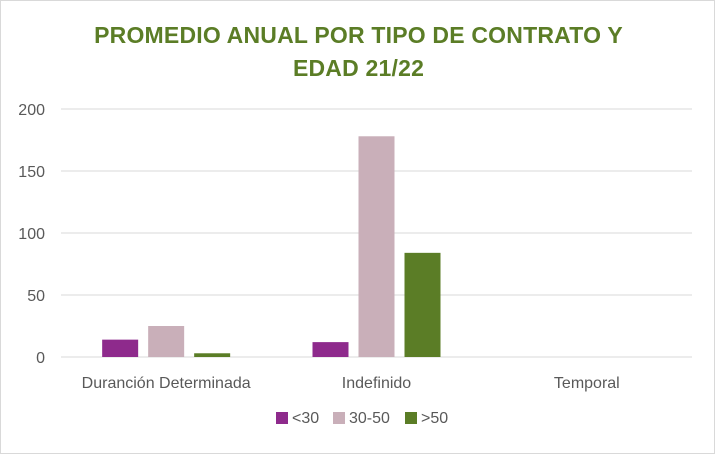 The image size is (715, 455). I want to click on chart-title-line-1: PROMEDIO ANUAL POR TIPO DE CONTRATO Y, so click(358, 35).